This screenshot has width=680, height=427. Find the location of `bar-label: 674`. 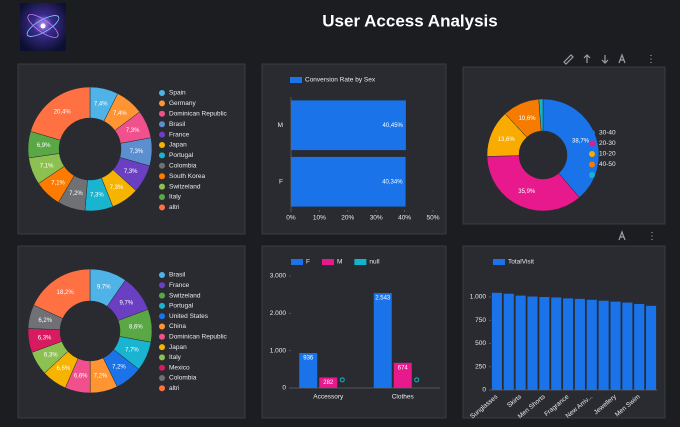

bar-label: 674 is located at coordinates (403, 368).